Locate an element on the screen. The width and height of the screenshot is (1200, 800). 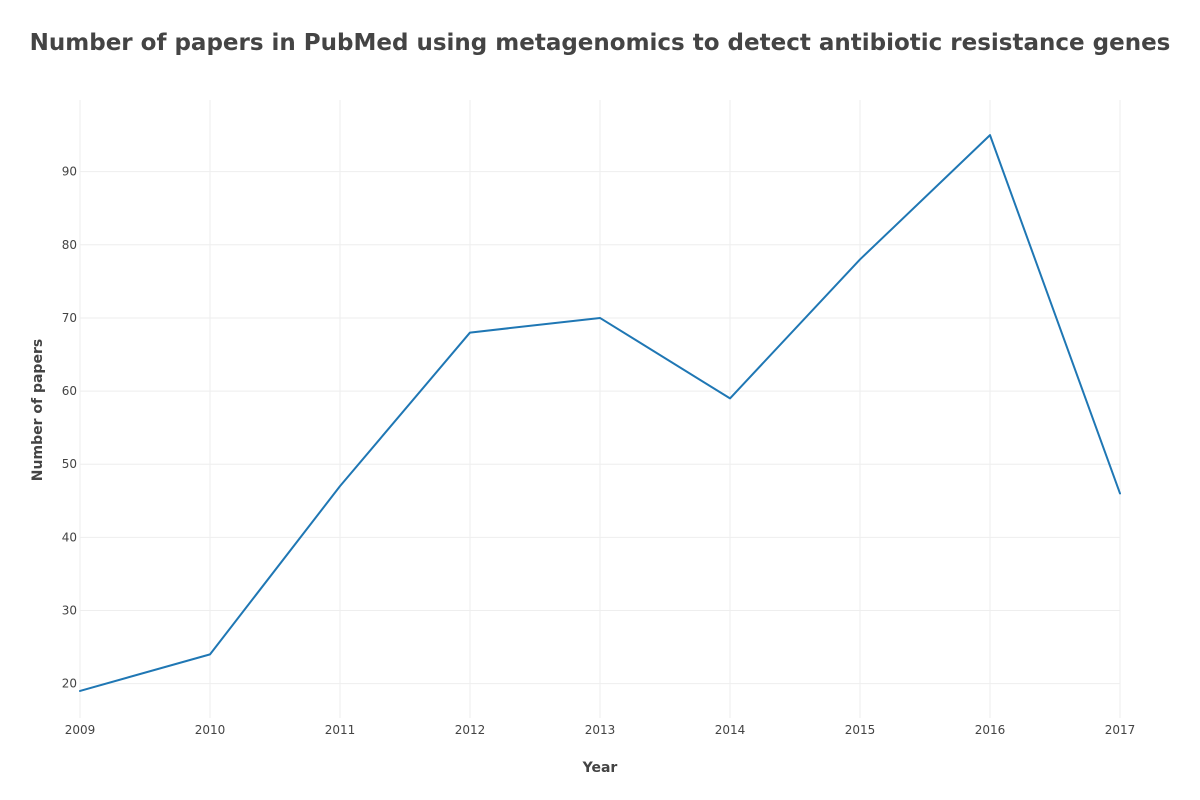
x-axis-ticks: 2009 2010 2011 2012 2013 2014 2015 2016 2017 is located at coordinates (600, 730).